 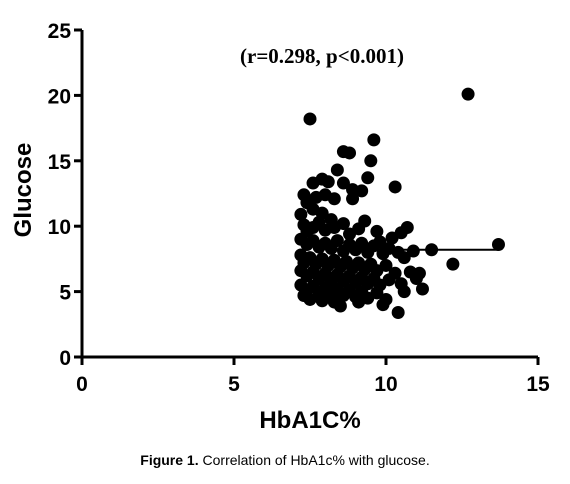 What do you see at coordinates (322, 56) in the screenshot?
I see `correlation-annotation: (r=0.298, p<0.001)` at bounding box center [322, 56].